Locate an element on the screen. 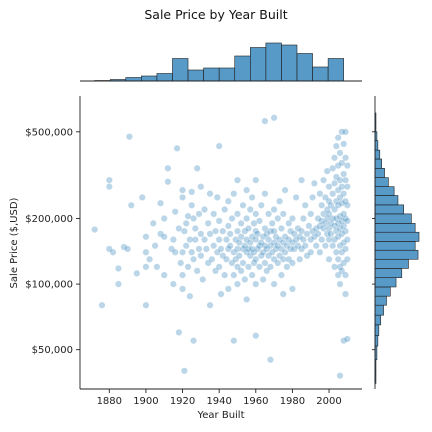 The height and width of the screenshot is (432, 432). x-axis-ticks: 1880 1900 1920 1940 1960 1980 2000 is located at coordinates (219, 398).